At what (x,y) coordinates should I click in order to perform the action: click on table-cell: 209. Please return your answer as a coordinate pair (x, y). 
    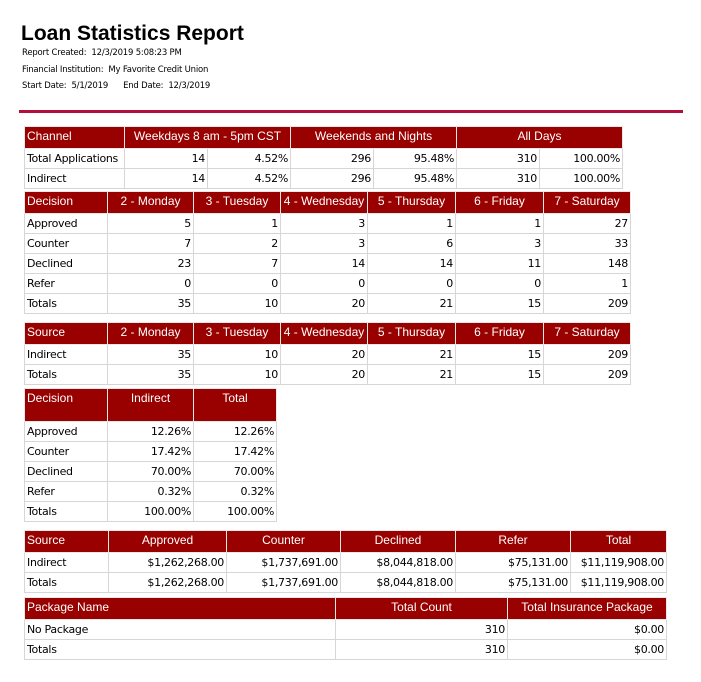
    Looking at the image, I should click on (587, 354).